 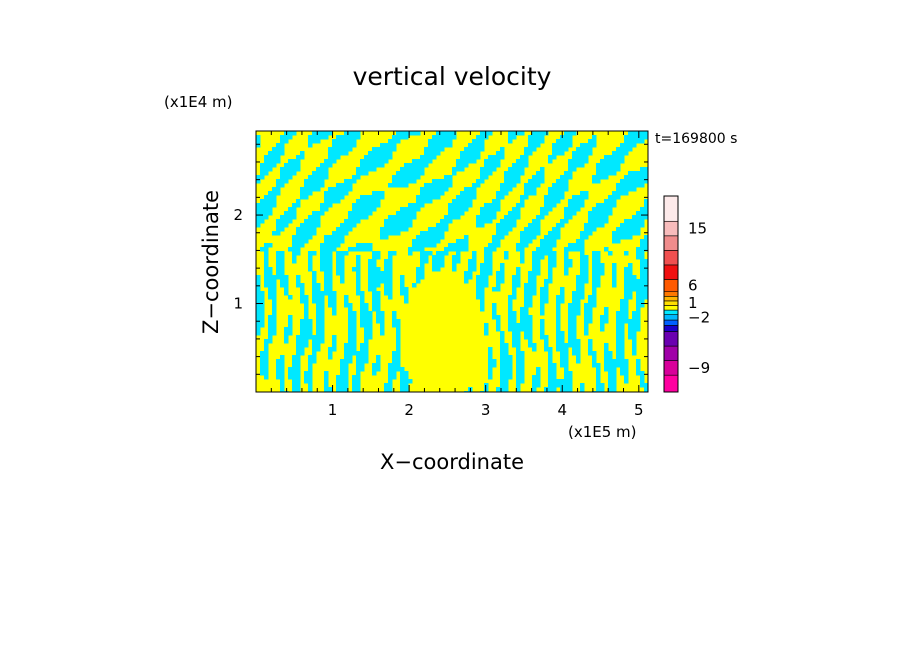 I want to click on x-tick-label: 5, so click(x=639, y=410).